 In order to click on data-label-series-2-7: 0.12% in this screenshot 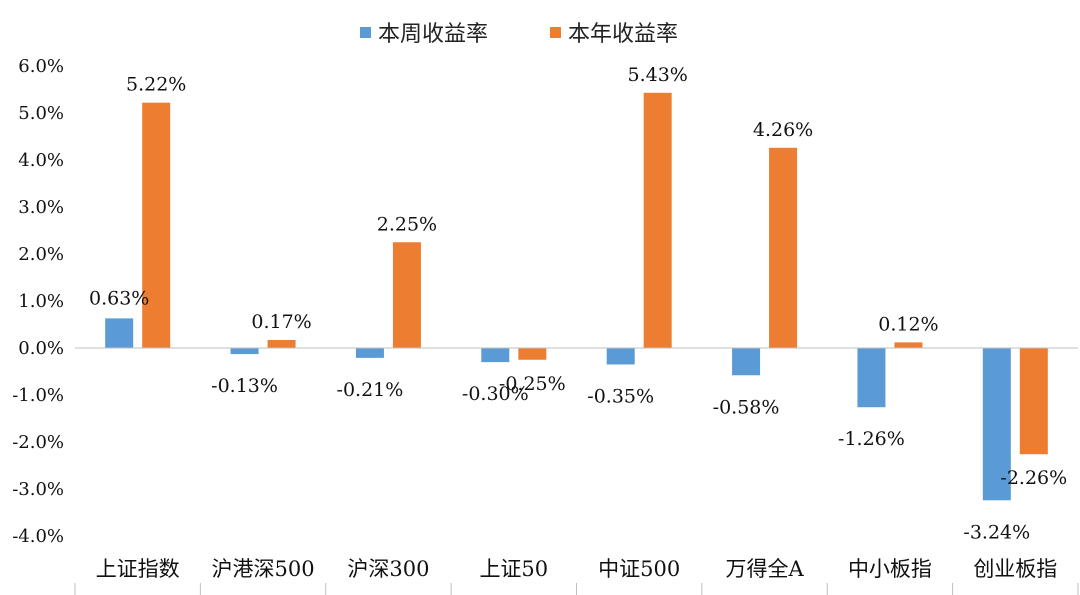, I will do `click(908, 324)`.